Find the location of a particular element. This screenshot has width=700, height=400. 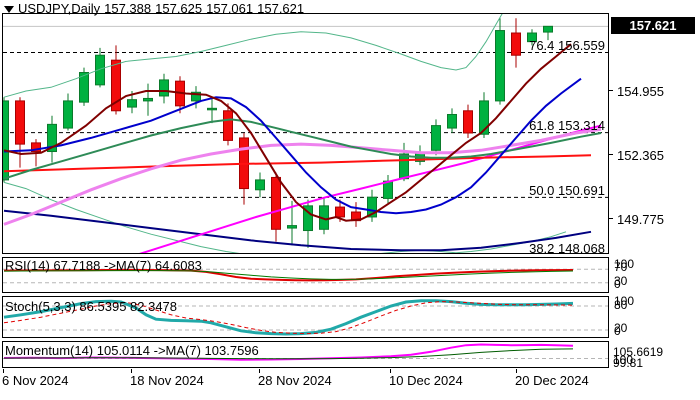

momentum-label: Momentum(14) 105.0114 ->MA(7) 103.7596 is located at coordinates (132, 350).